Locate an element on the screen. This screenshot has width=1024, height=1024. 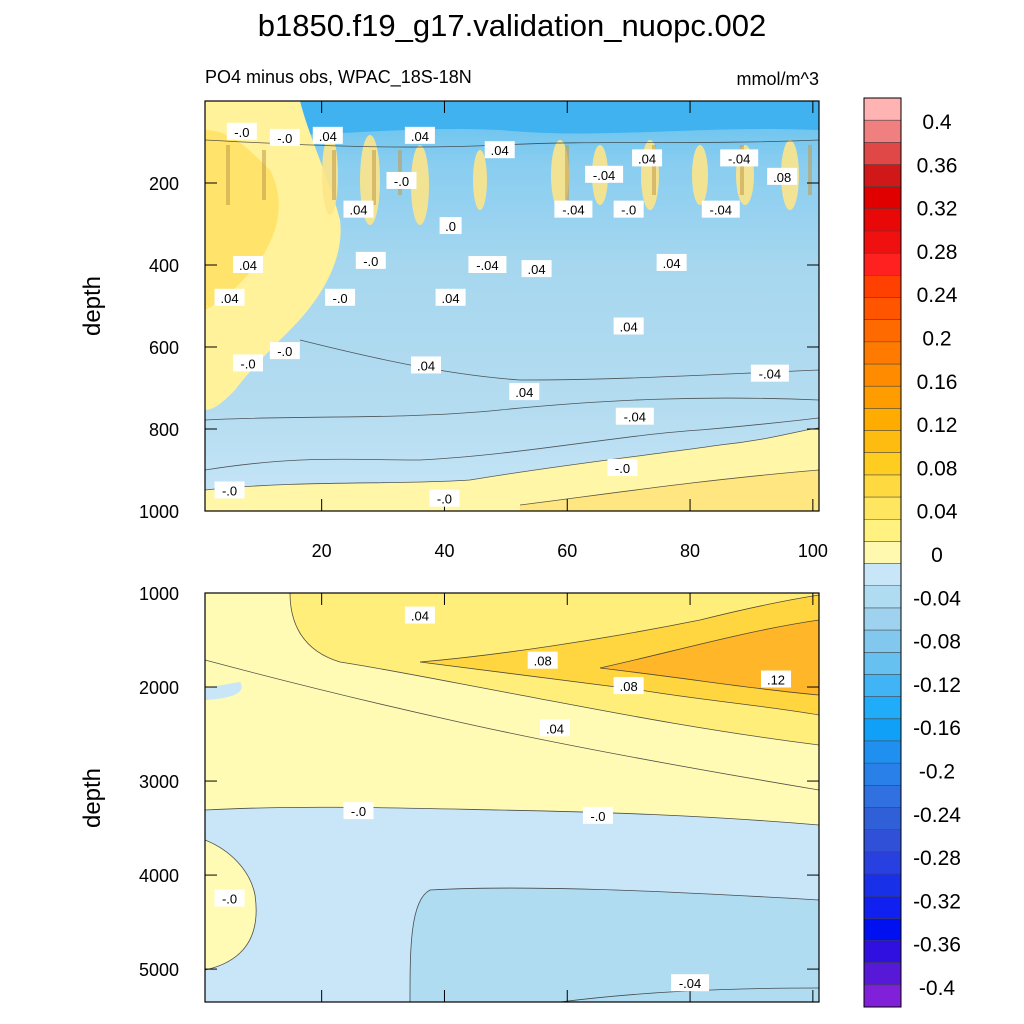
colorbar-tick-label: 0.4 is located at coordinates (937, 122).